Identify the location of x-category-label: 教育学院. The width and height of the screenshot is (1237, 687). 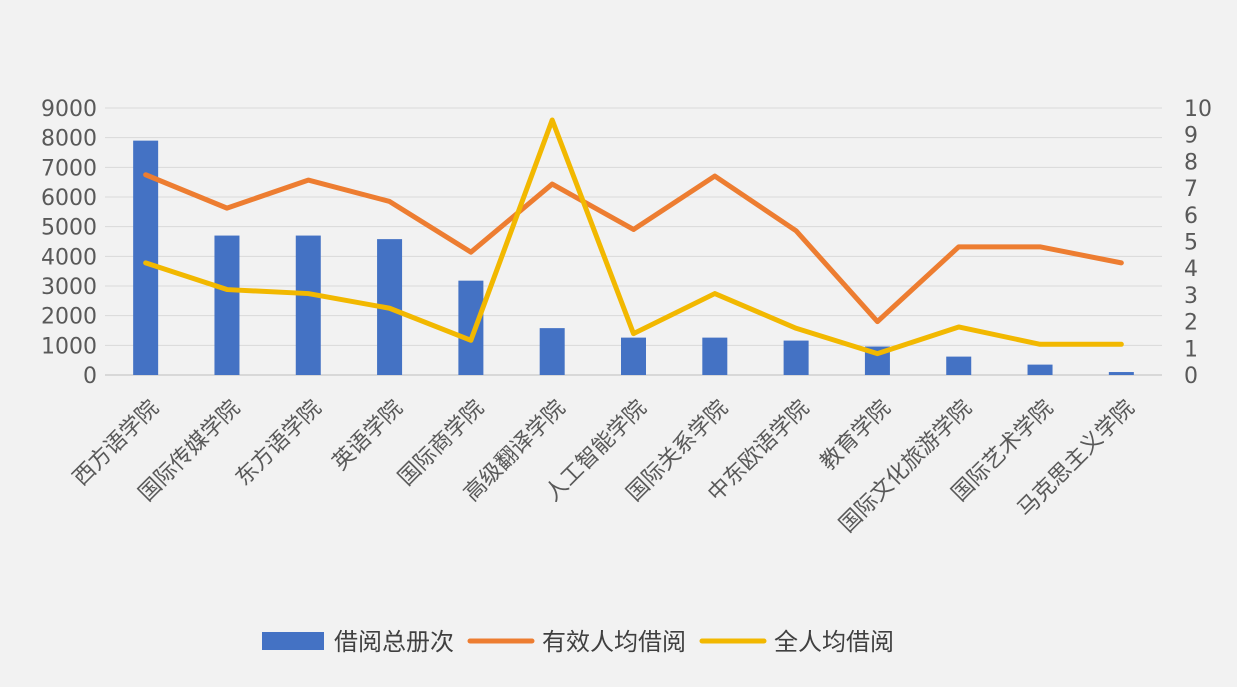
(856, 436).